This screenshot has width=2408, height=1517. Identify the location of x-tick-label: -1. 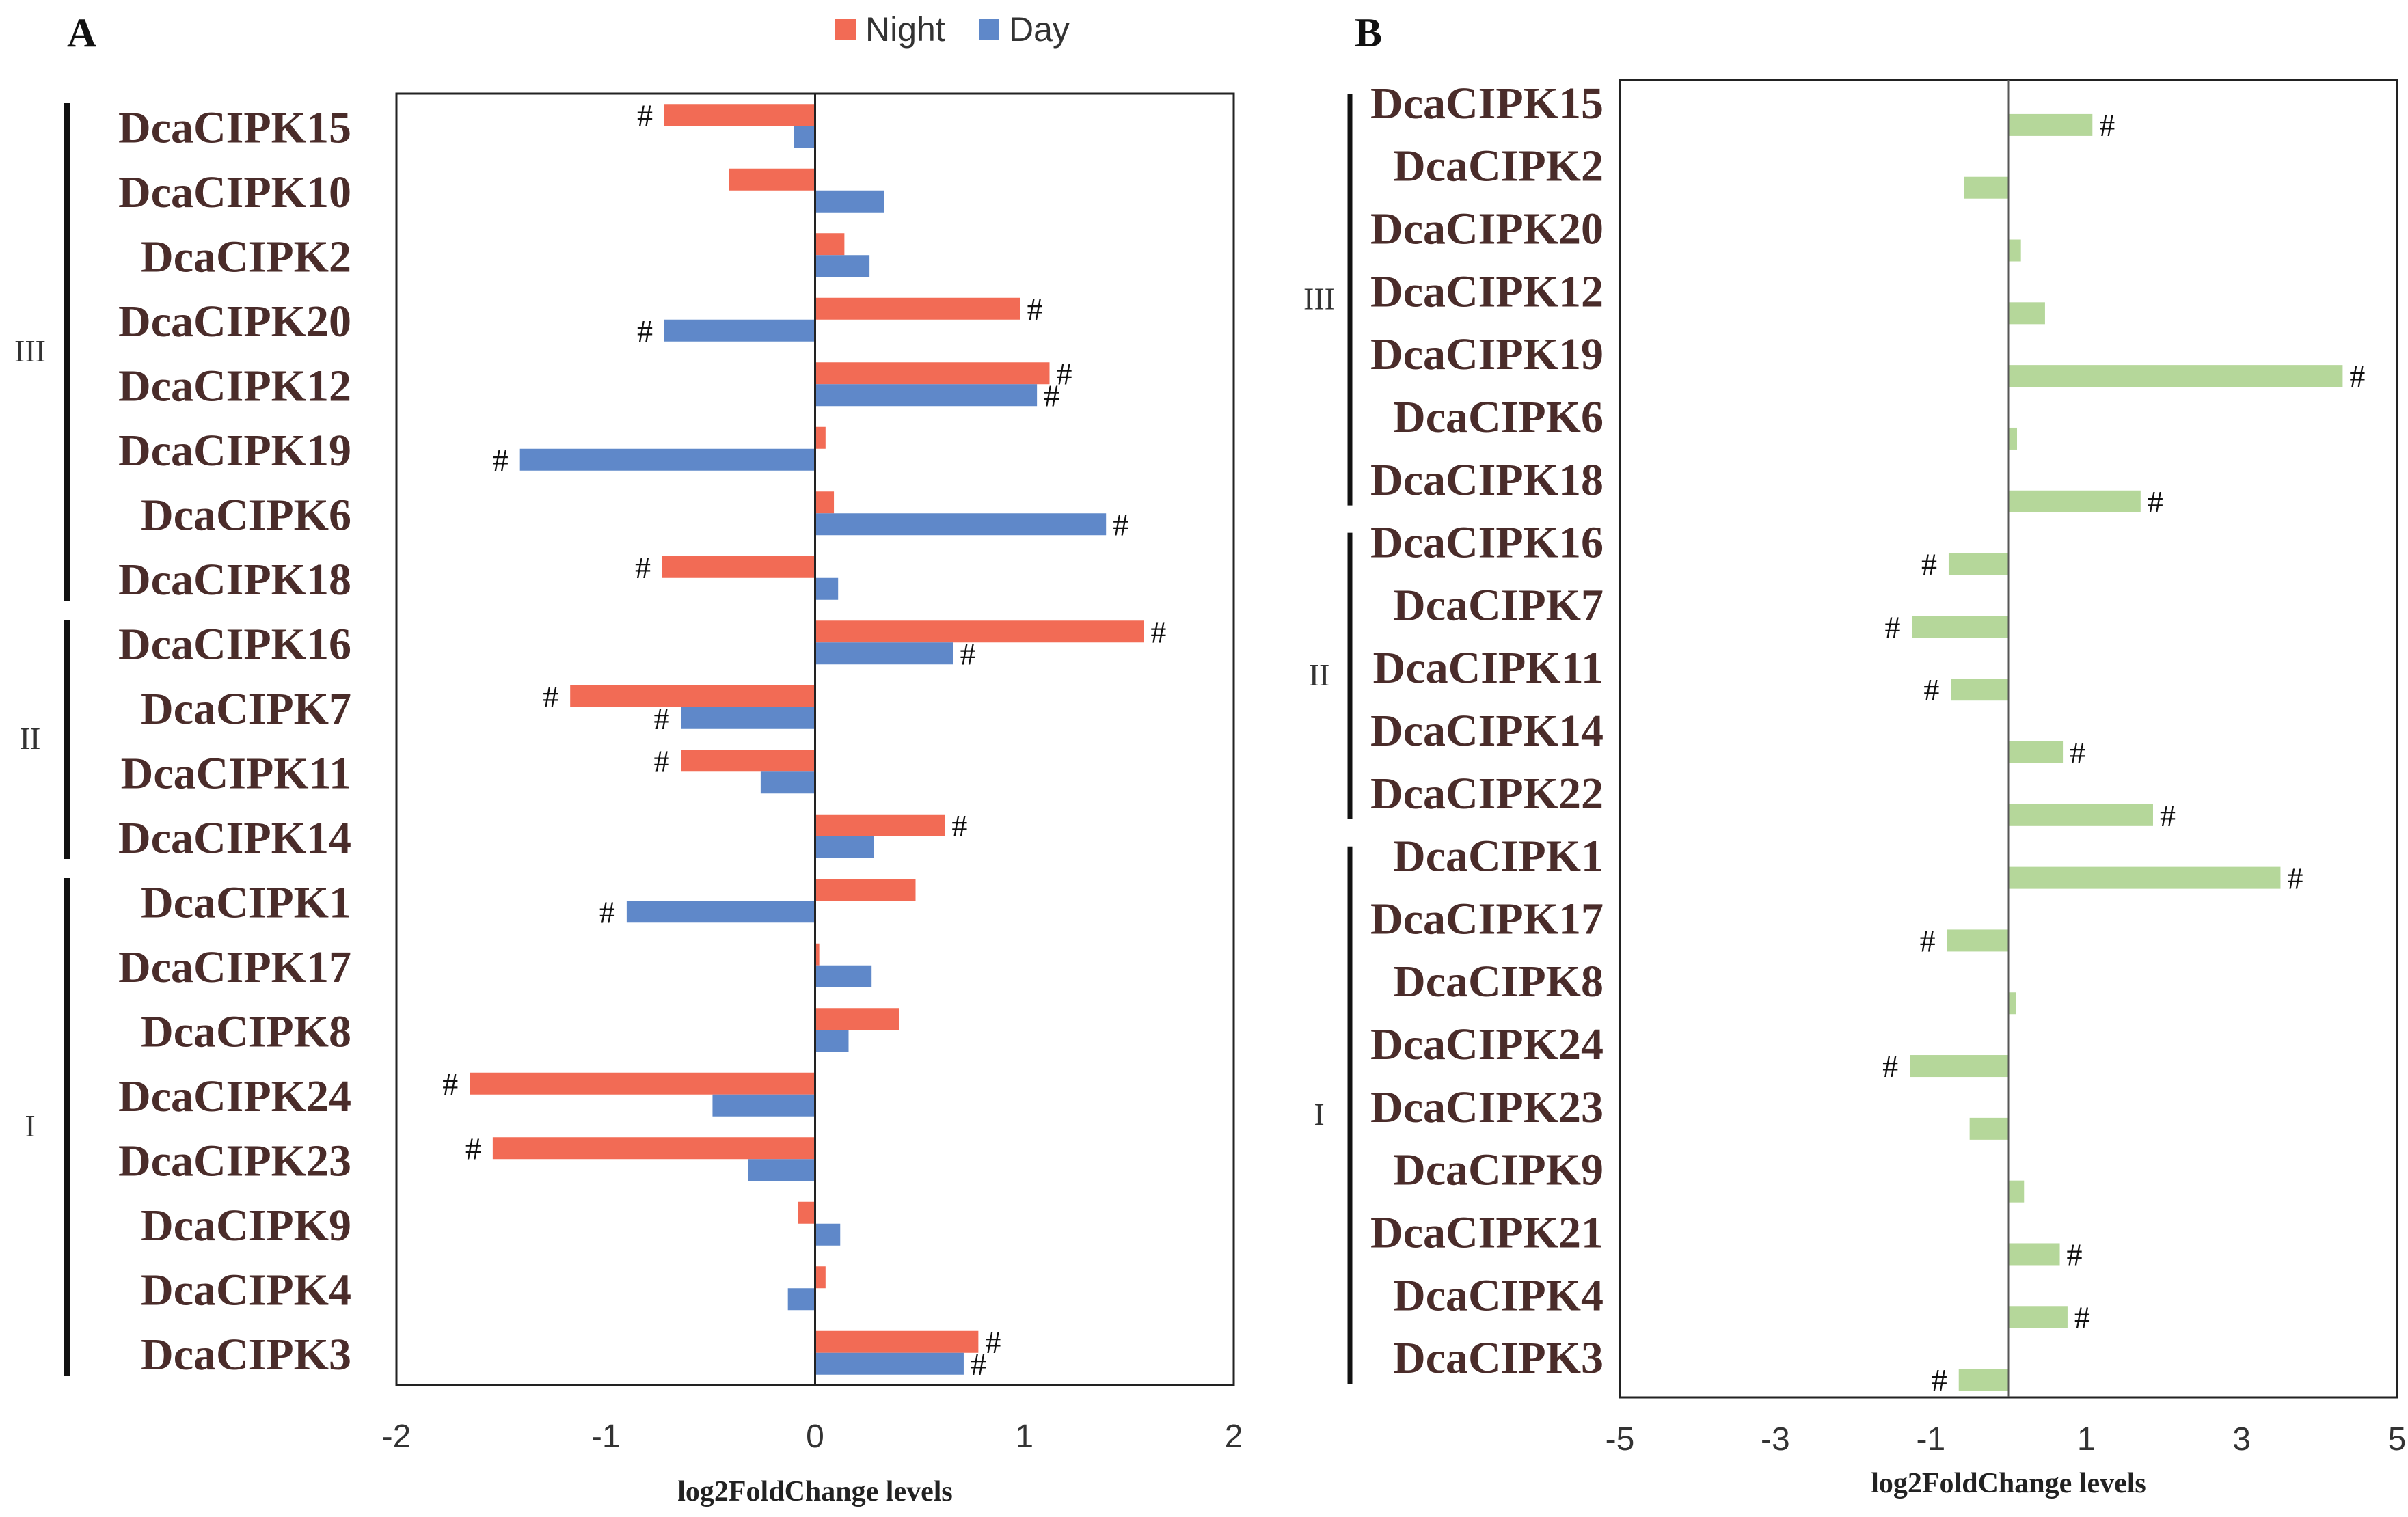
(1930, 1439).